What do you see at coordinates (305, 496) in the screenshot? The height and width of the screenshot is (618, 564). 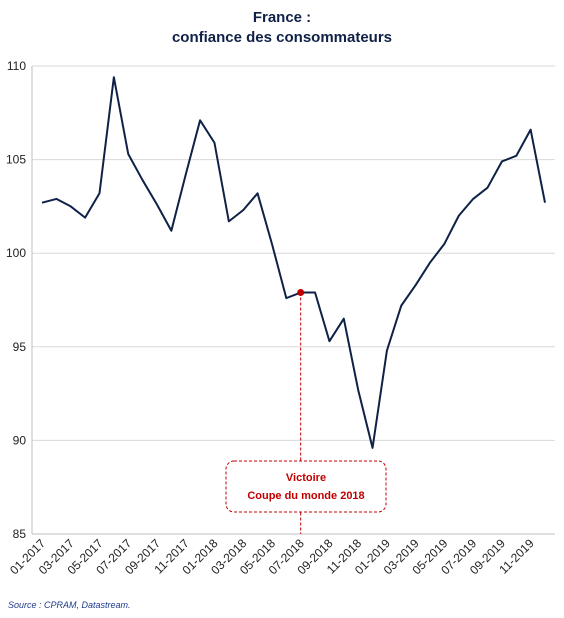 I see `annotation-text: Coupe du monde 2018` at bounding box center [305, 496].